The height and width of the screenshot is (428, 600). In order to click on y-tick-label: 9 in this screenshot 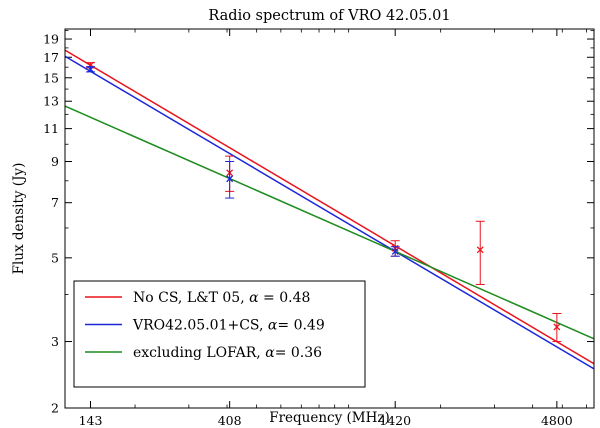, I will do `click(55, 161)`.